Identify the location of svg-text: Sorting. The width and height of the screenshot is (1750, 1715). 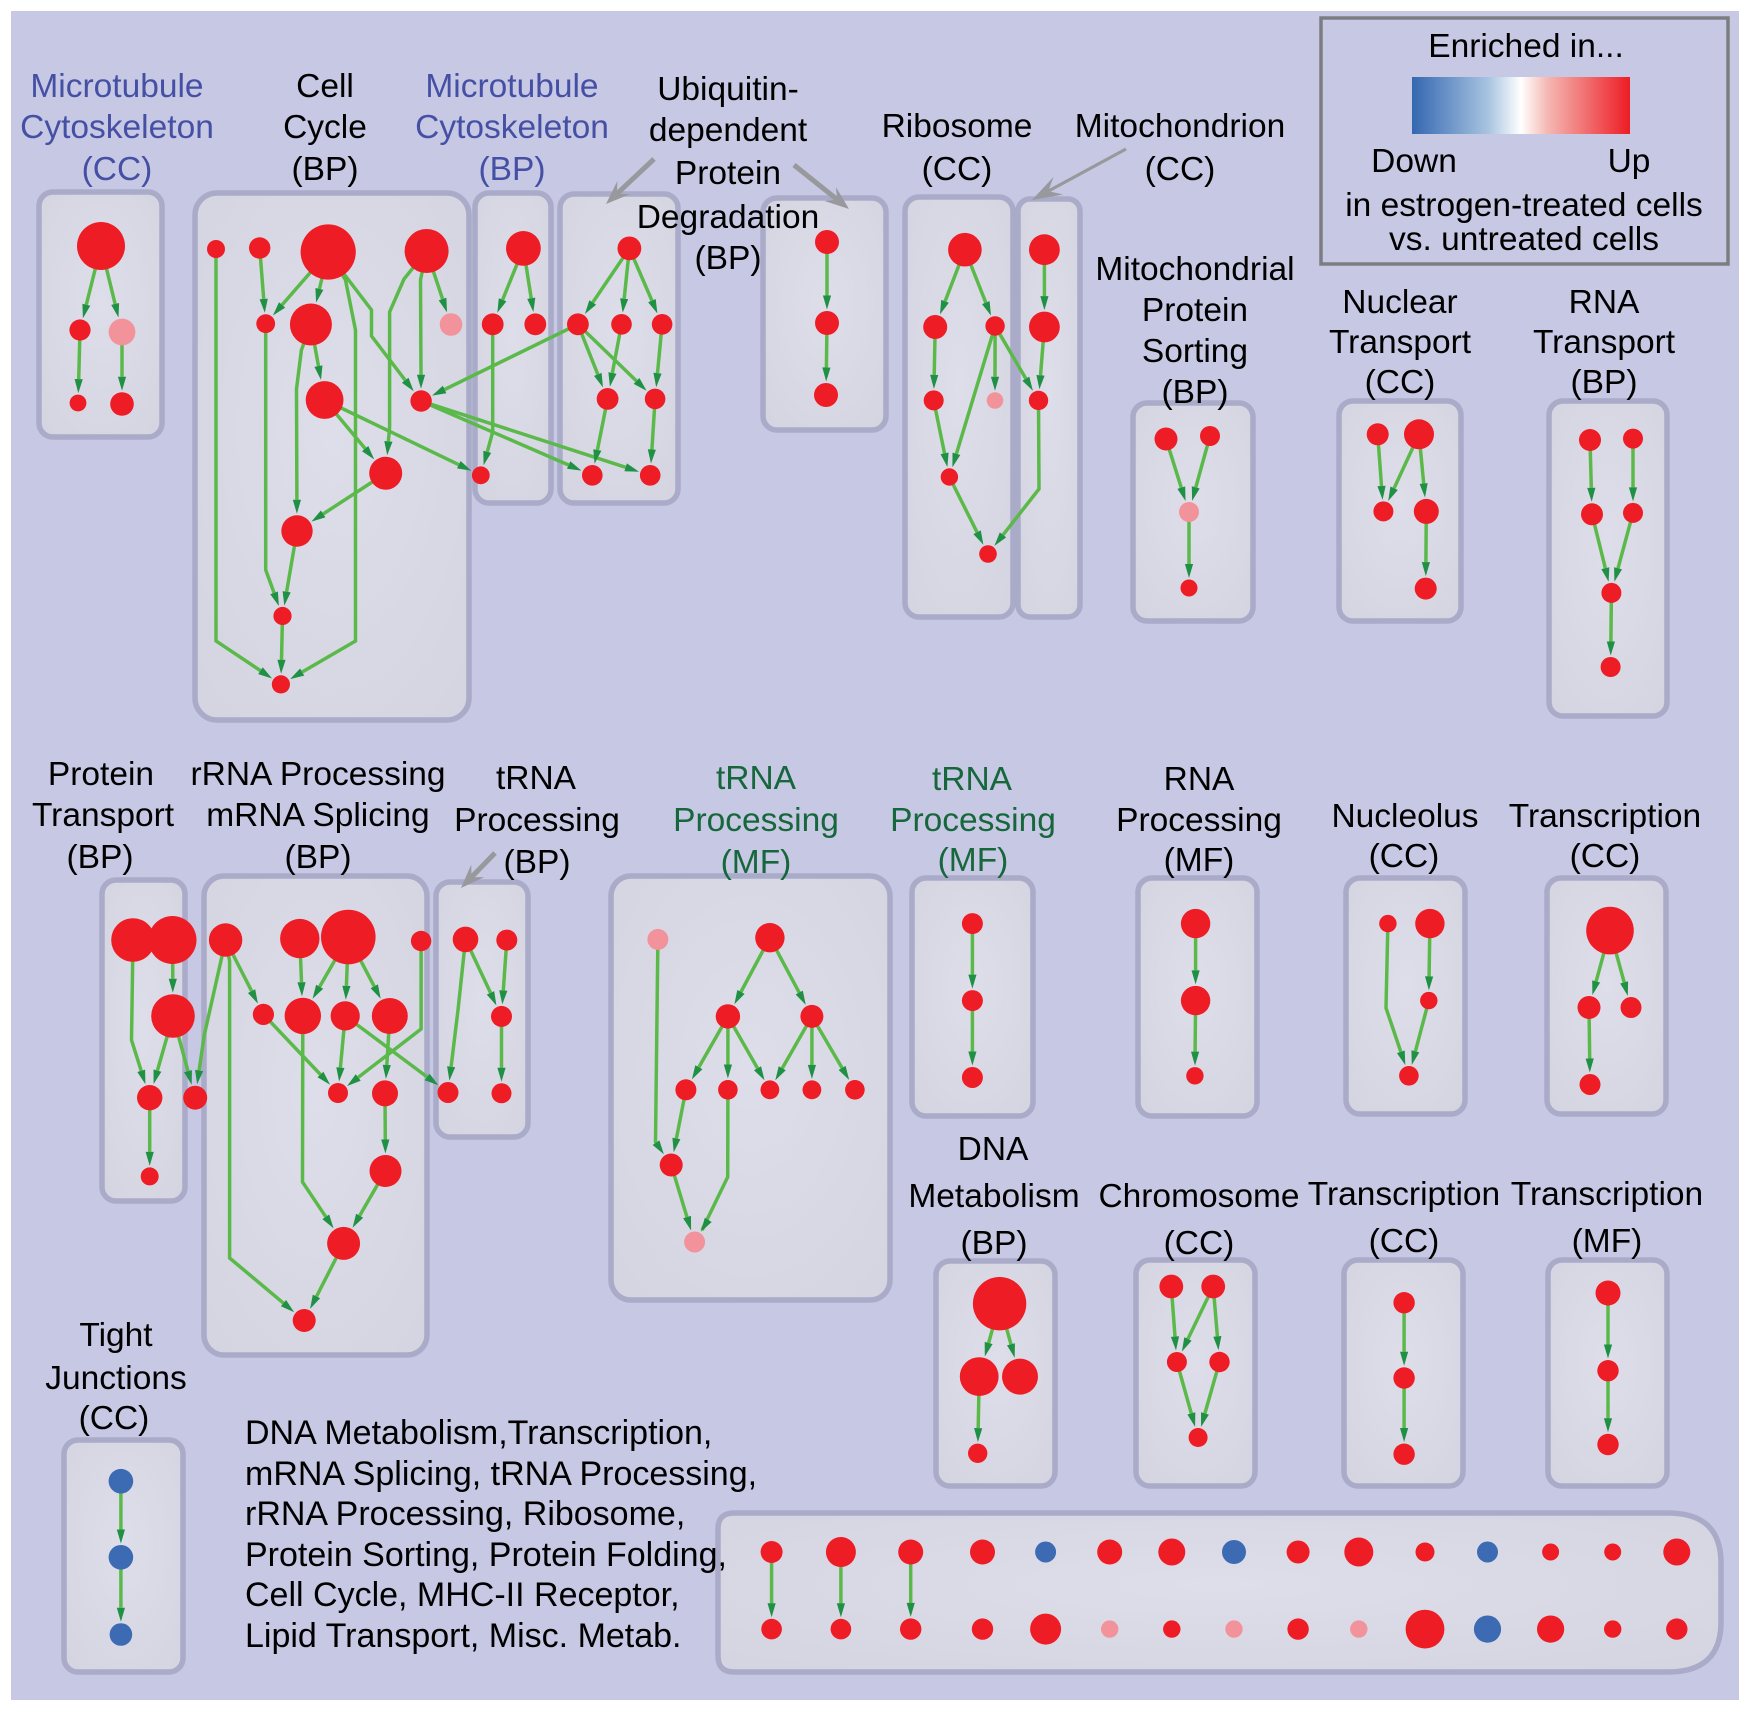
(1195, 351).